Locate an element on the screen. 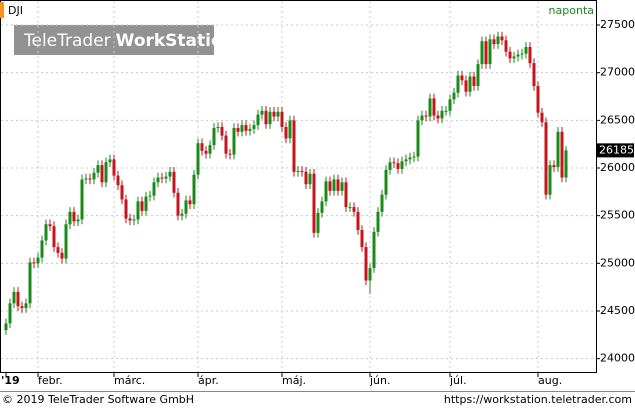  x-tick-label: '19 is located at coordinates (10, 380).